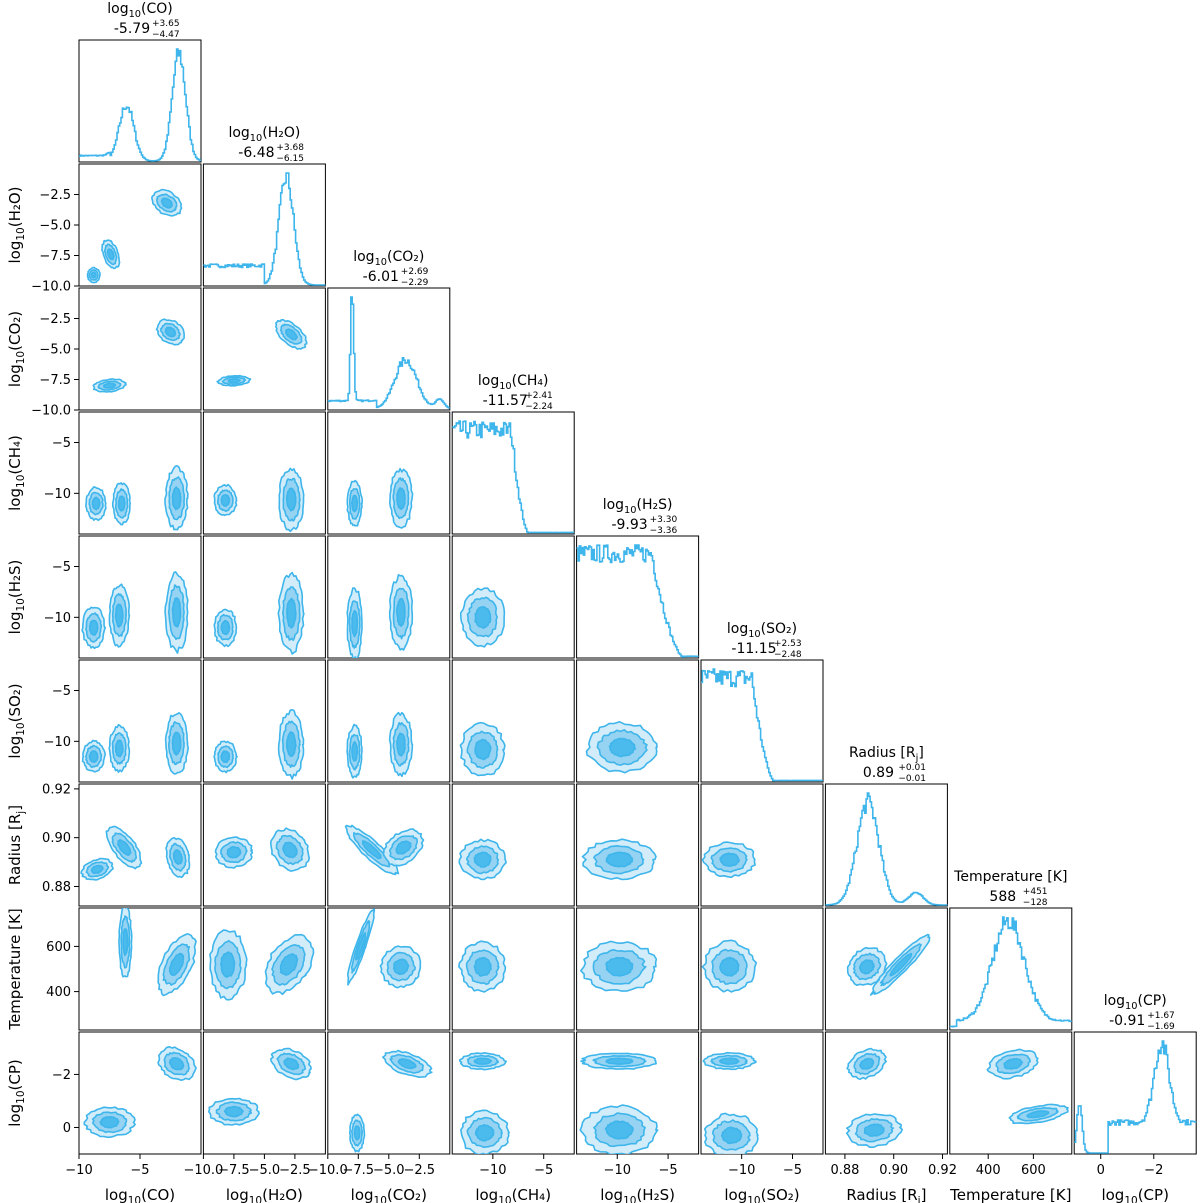 The image size is (1200, 1203). What do you see at coordinates (264, 349) in the screenshot?
I see `panel-h2o-co2` at bounding box center [264, 349].